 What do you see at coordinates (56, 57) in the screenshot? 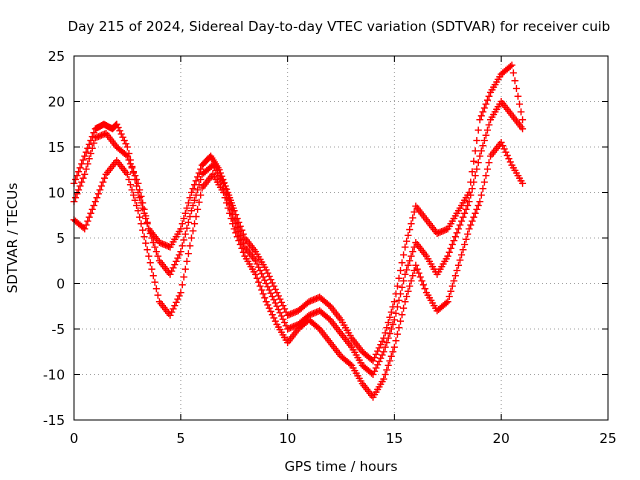
I see `y-tick-label: 25` at bounding box center [56, 57].